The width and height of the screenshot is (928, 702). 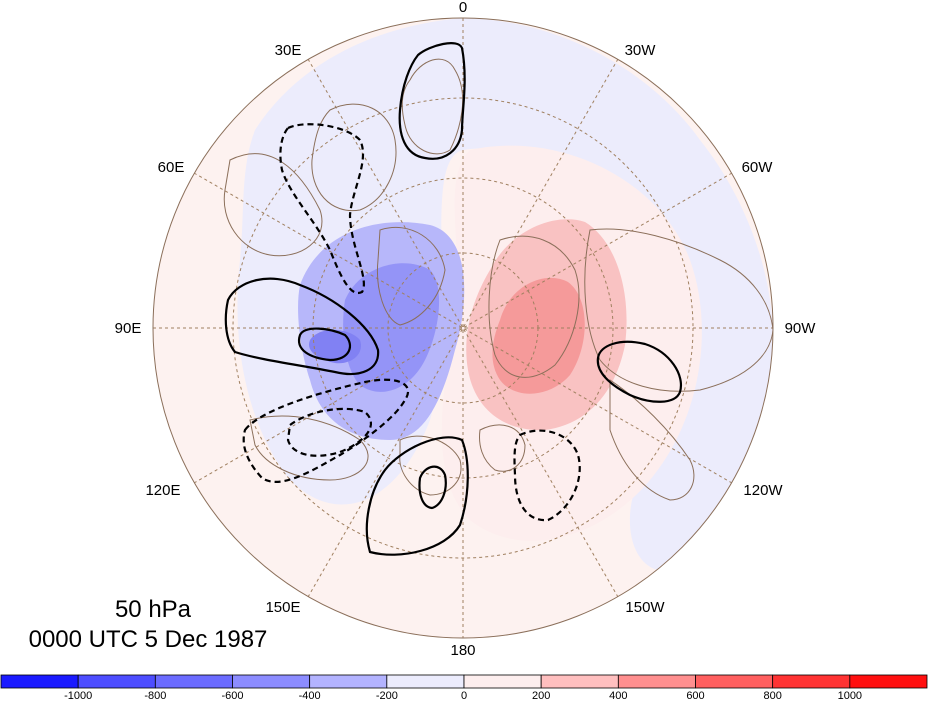 I want to click on colorbar-tick-label: -200, so click(x=387, y=696).